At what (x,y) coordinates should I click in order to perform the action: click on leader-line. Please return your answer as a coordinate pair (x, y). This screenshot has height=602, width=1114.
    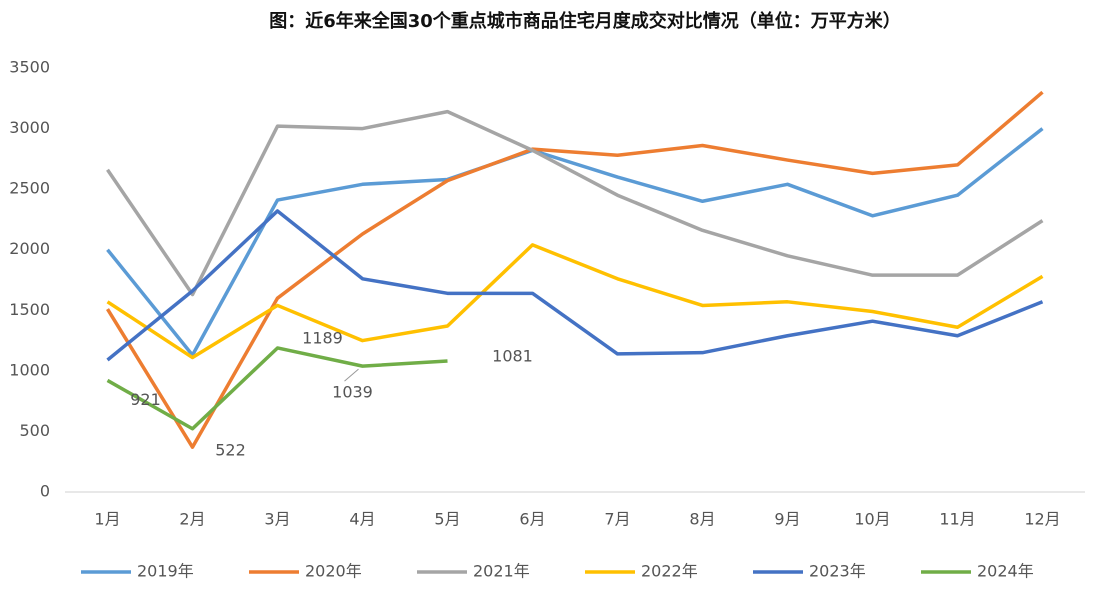
    Looking at the image, I should click on (351, 375).